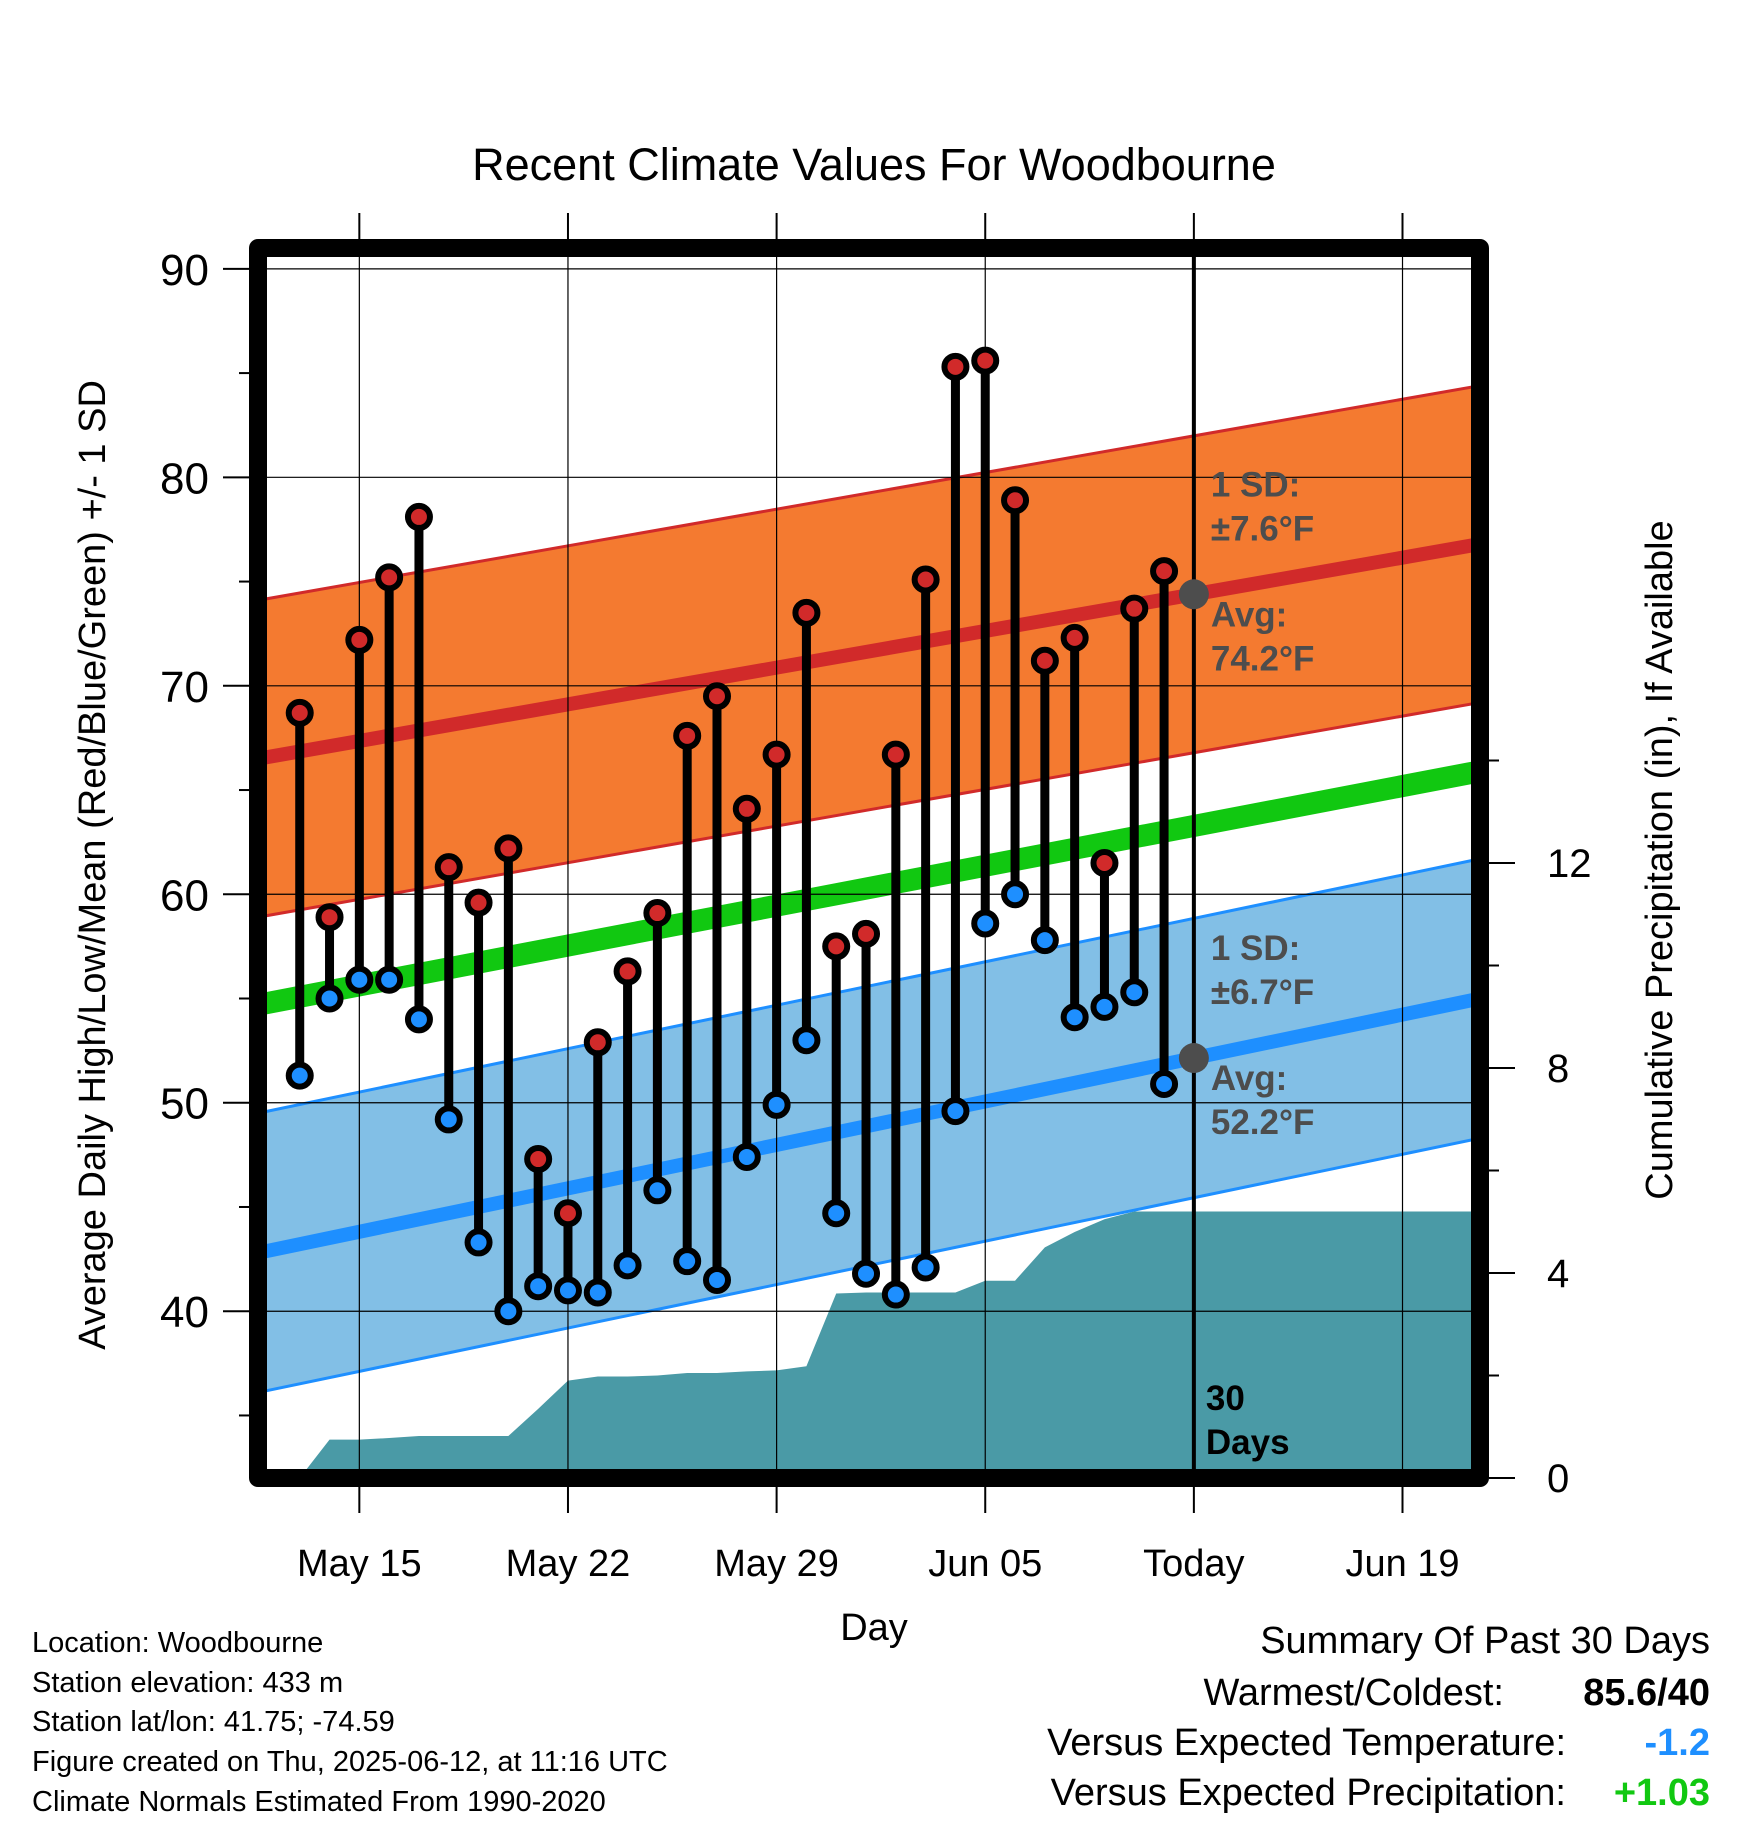 The width and height of the screenshot is (1748, 1828). Describe the element at coordinates (1661, 1793) in the screenshot. I see `summary-precip-value: +1.03` at that location.